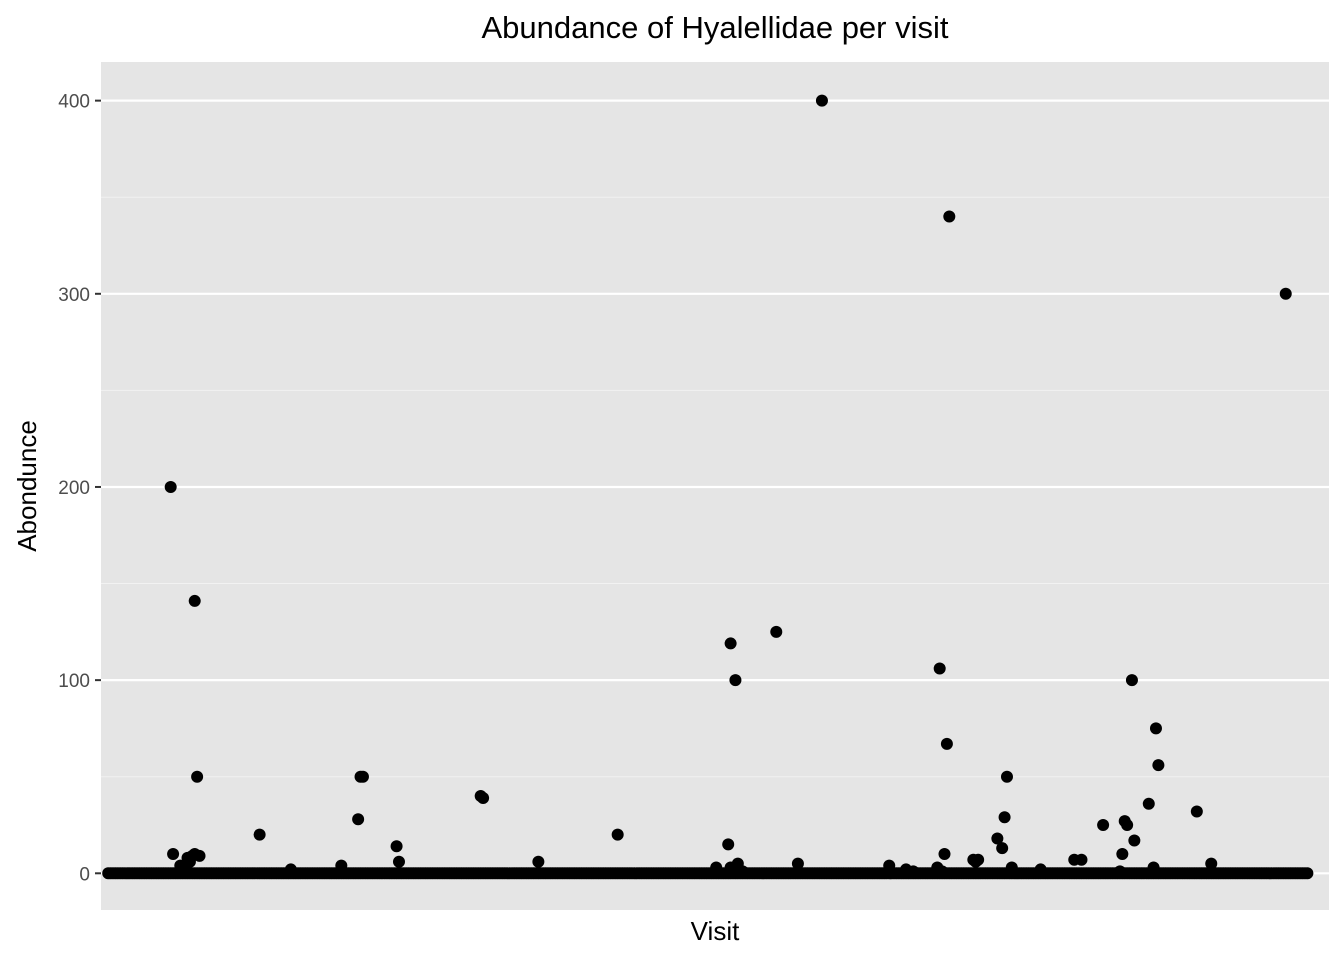  What do you see at coordinates (74, 681) in the screenshot?
I see `y-tick-label: 100` at bounding box center [74, 681].